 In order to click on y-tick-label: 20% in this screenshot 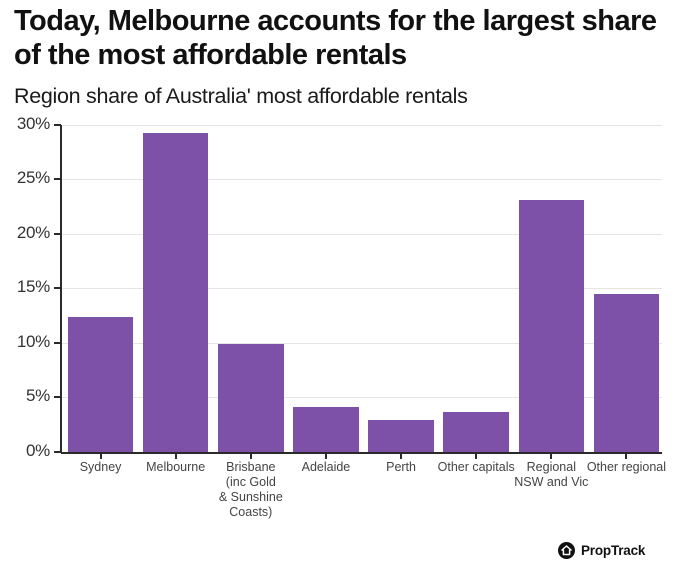, I will do `click(33, 232)`.